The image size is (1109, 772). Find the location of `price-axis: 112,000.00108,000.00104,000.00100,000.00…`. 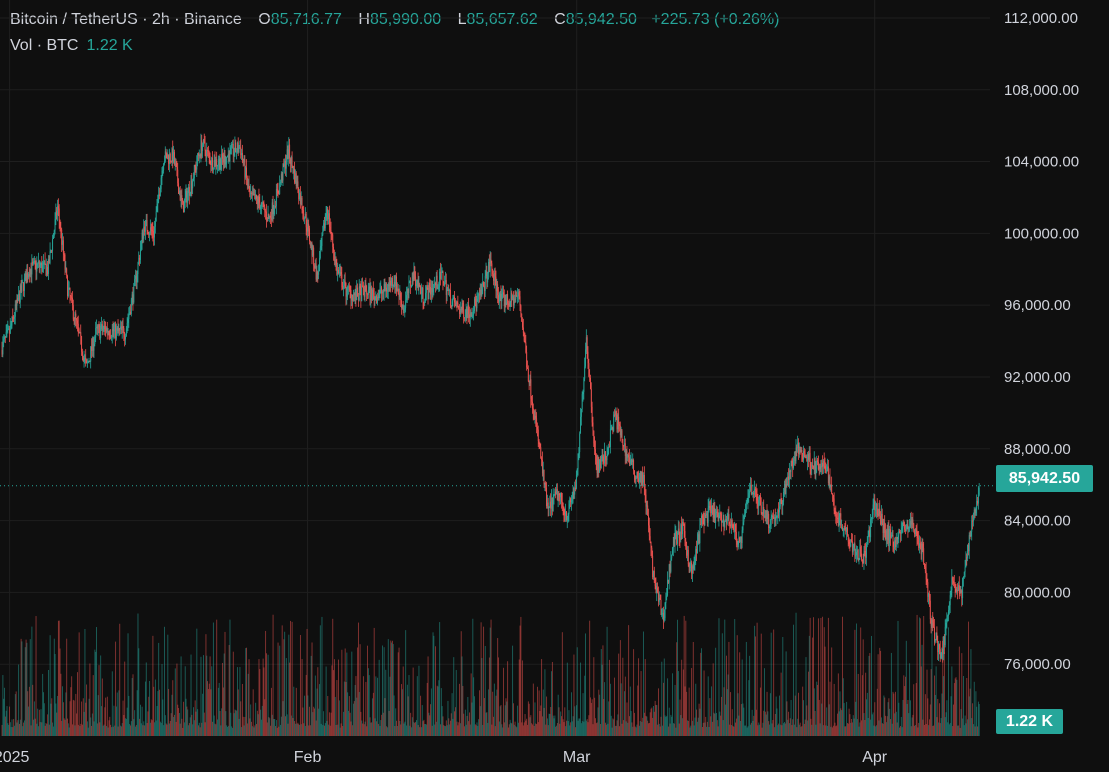

price-axis: 112,000.00108,000.00104,000.00100,000.00… is located at coordinates (1041, 367).